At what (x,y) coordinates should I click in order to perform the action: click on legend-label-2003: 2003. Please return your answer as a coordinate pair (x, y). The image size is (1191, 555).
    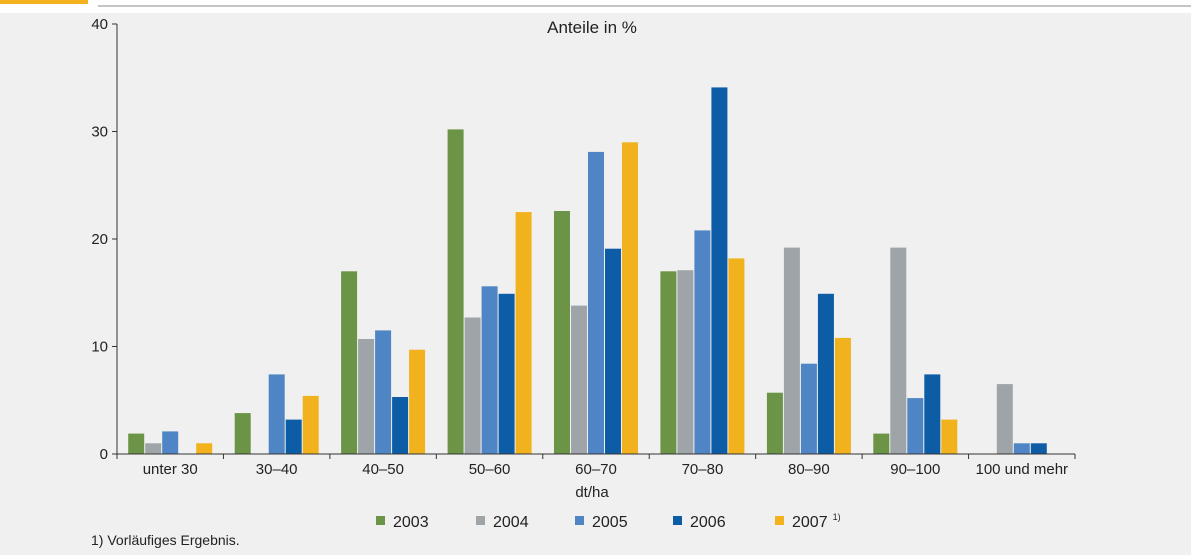
    Looking at the image, I should click on (411, 522).